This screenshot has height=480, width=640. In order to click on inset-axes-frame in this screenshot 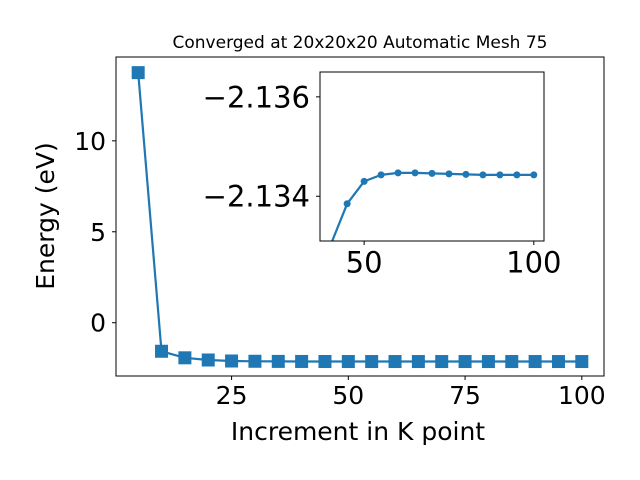, I will do `click(432, 156)`.